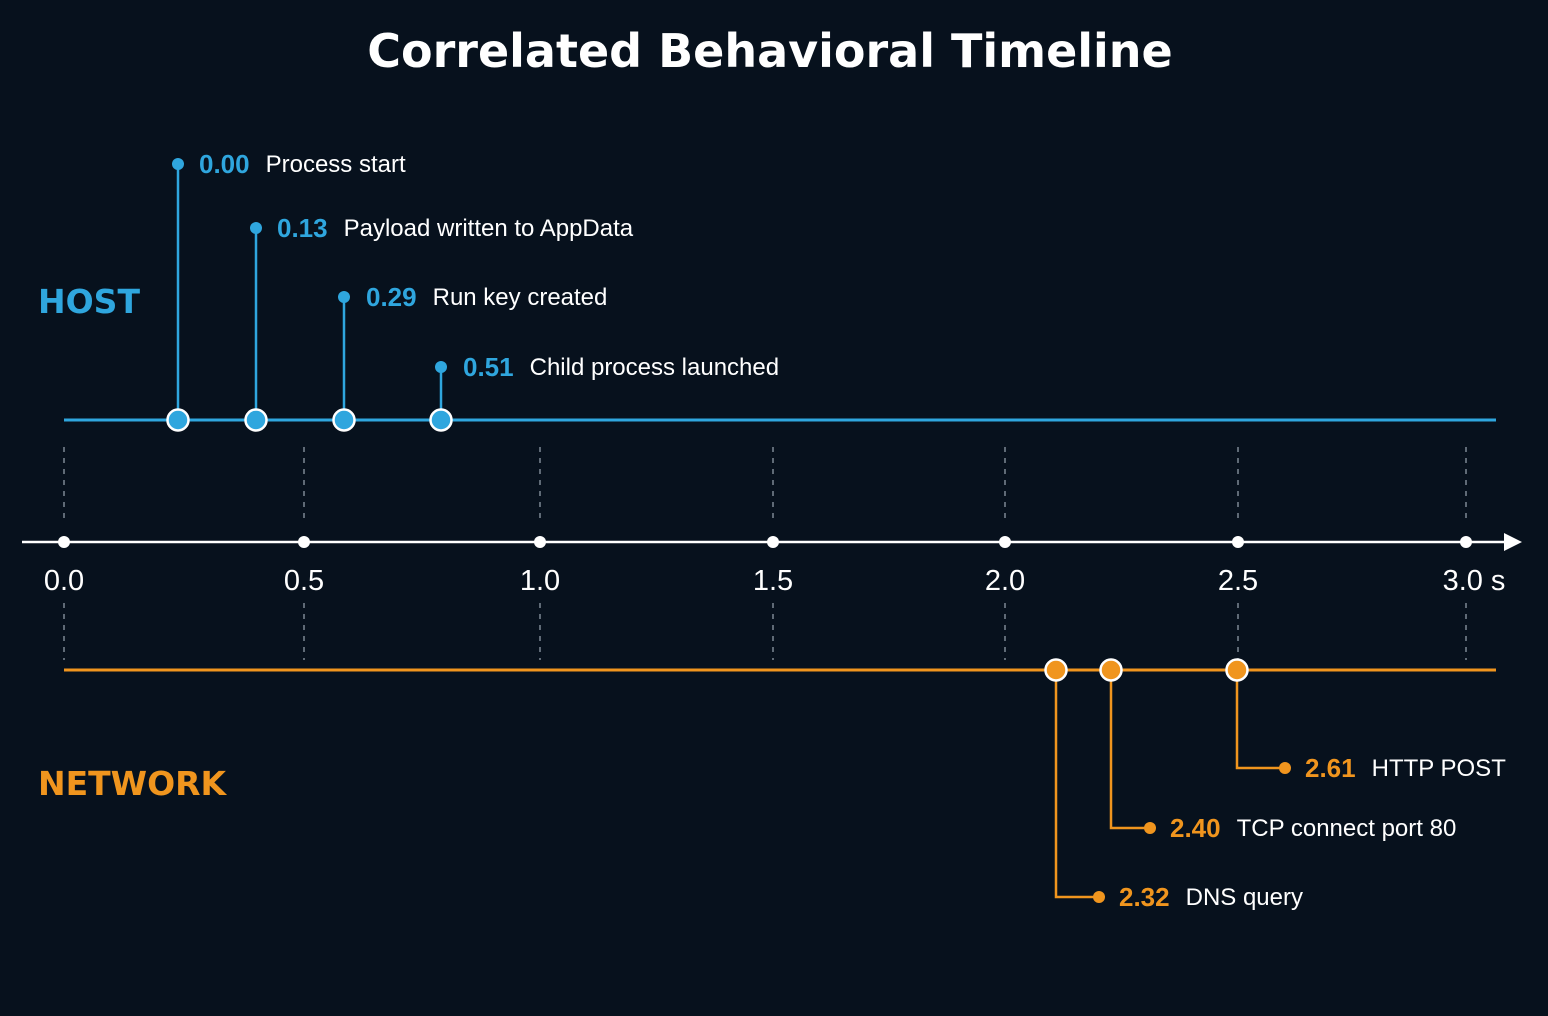 This screenshot has height=1016, width=1548. What do you see at coordinates (540, 581) in the screenshot?
I see `axis-tick-label: 1.0` at bounding box center [540, 581].